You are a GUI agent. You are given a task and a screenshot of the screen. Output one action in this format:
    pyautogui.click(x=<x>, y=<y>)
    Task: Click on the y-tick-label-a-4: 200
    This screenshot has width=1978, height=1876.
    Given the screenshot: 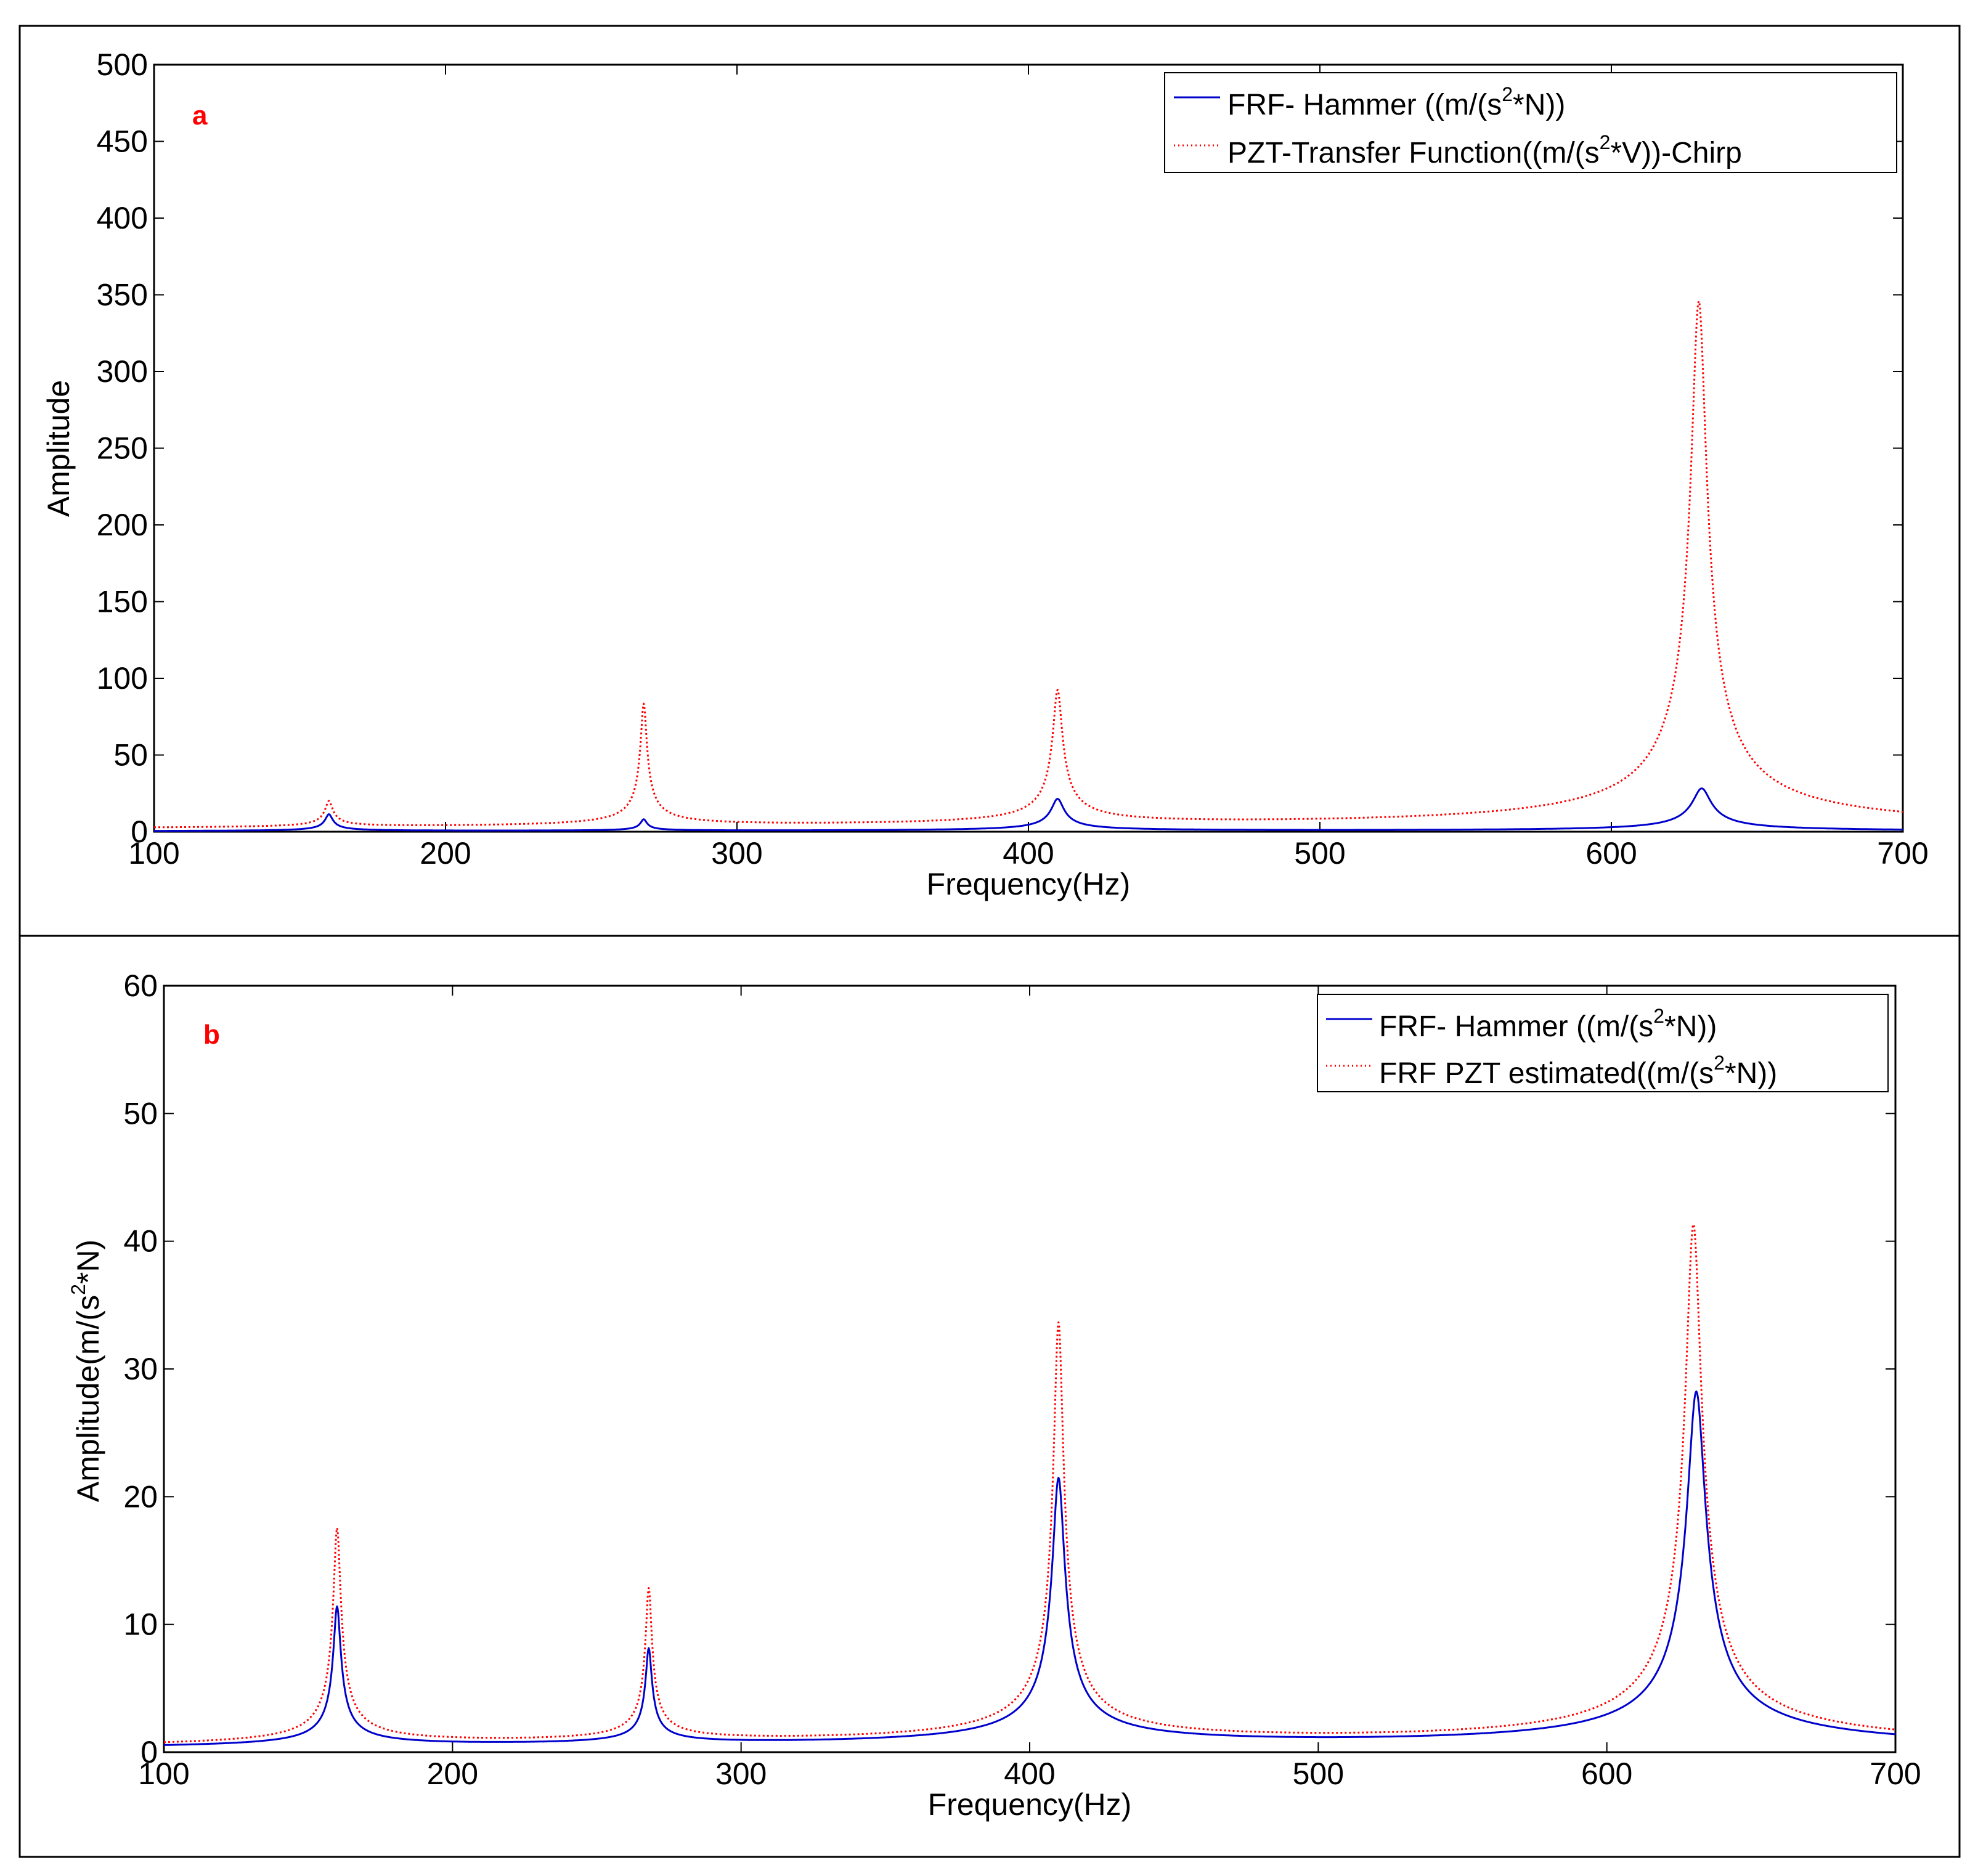 What is the action you would take?
    pyautogui.click(x=122, y=525)
    